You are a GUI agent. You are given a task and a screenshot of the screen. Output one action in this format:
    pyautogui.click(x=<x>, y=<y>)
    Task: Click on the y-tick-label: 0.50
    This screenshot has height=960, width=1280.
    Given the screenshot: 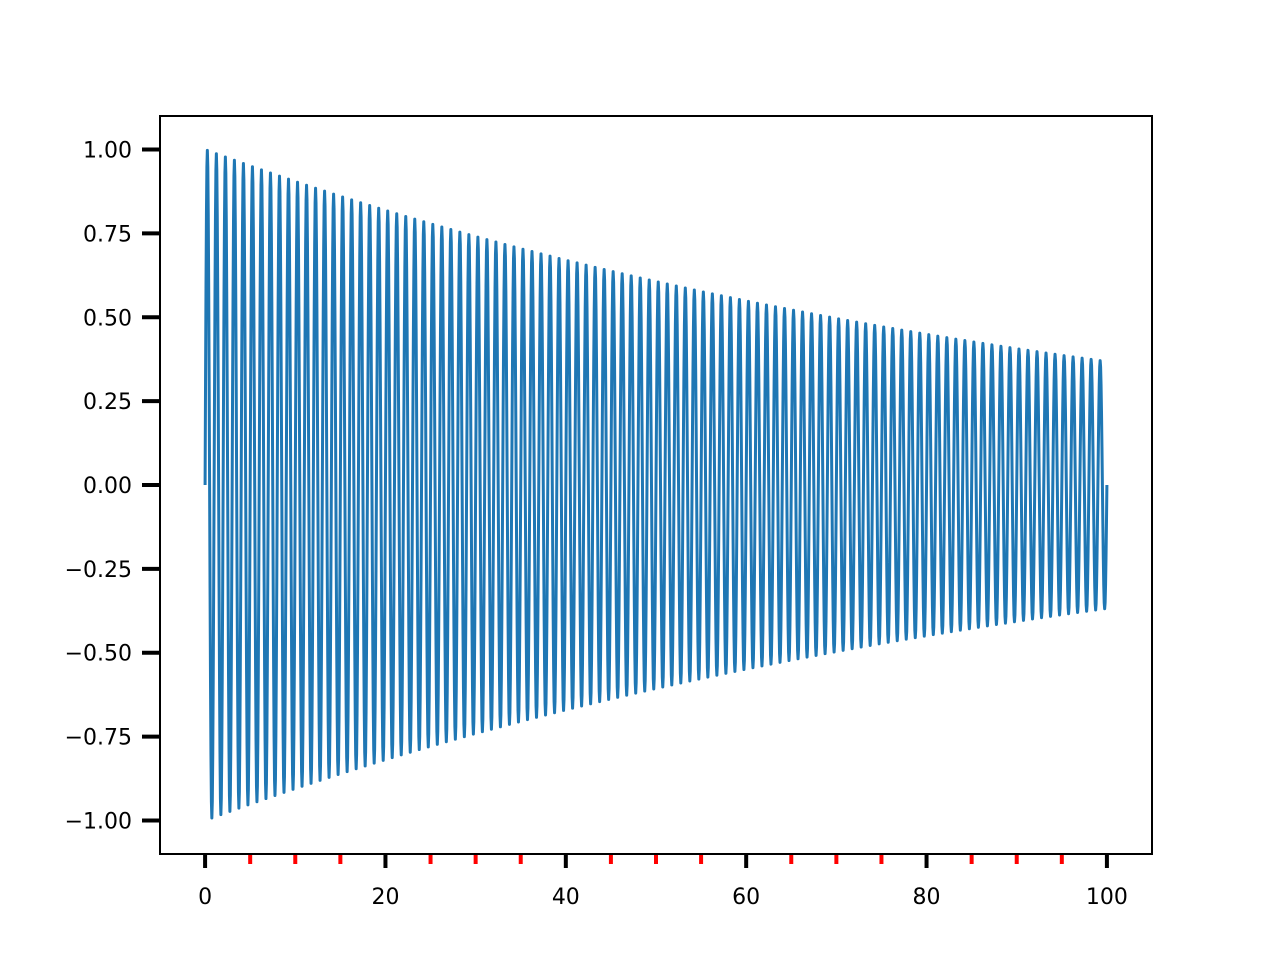 What is the action you would take?
    pyautogui.click(x=107, y=318)
    